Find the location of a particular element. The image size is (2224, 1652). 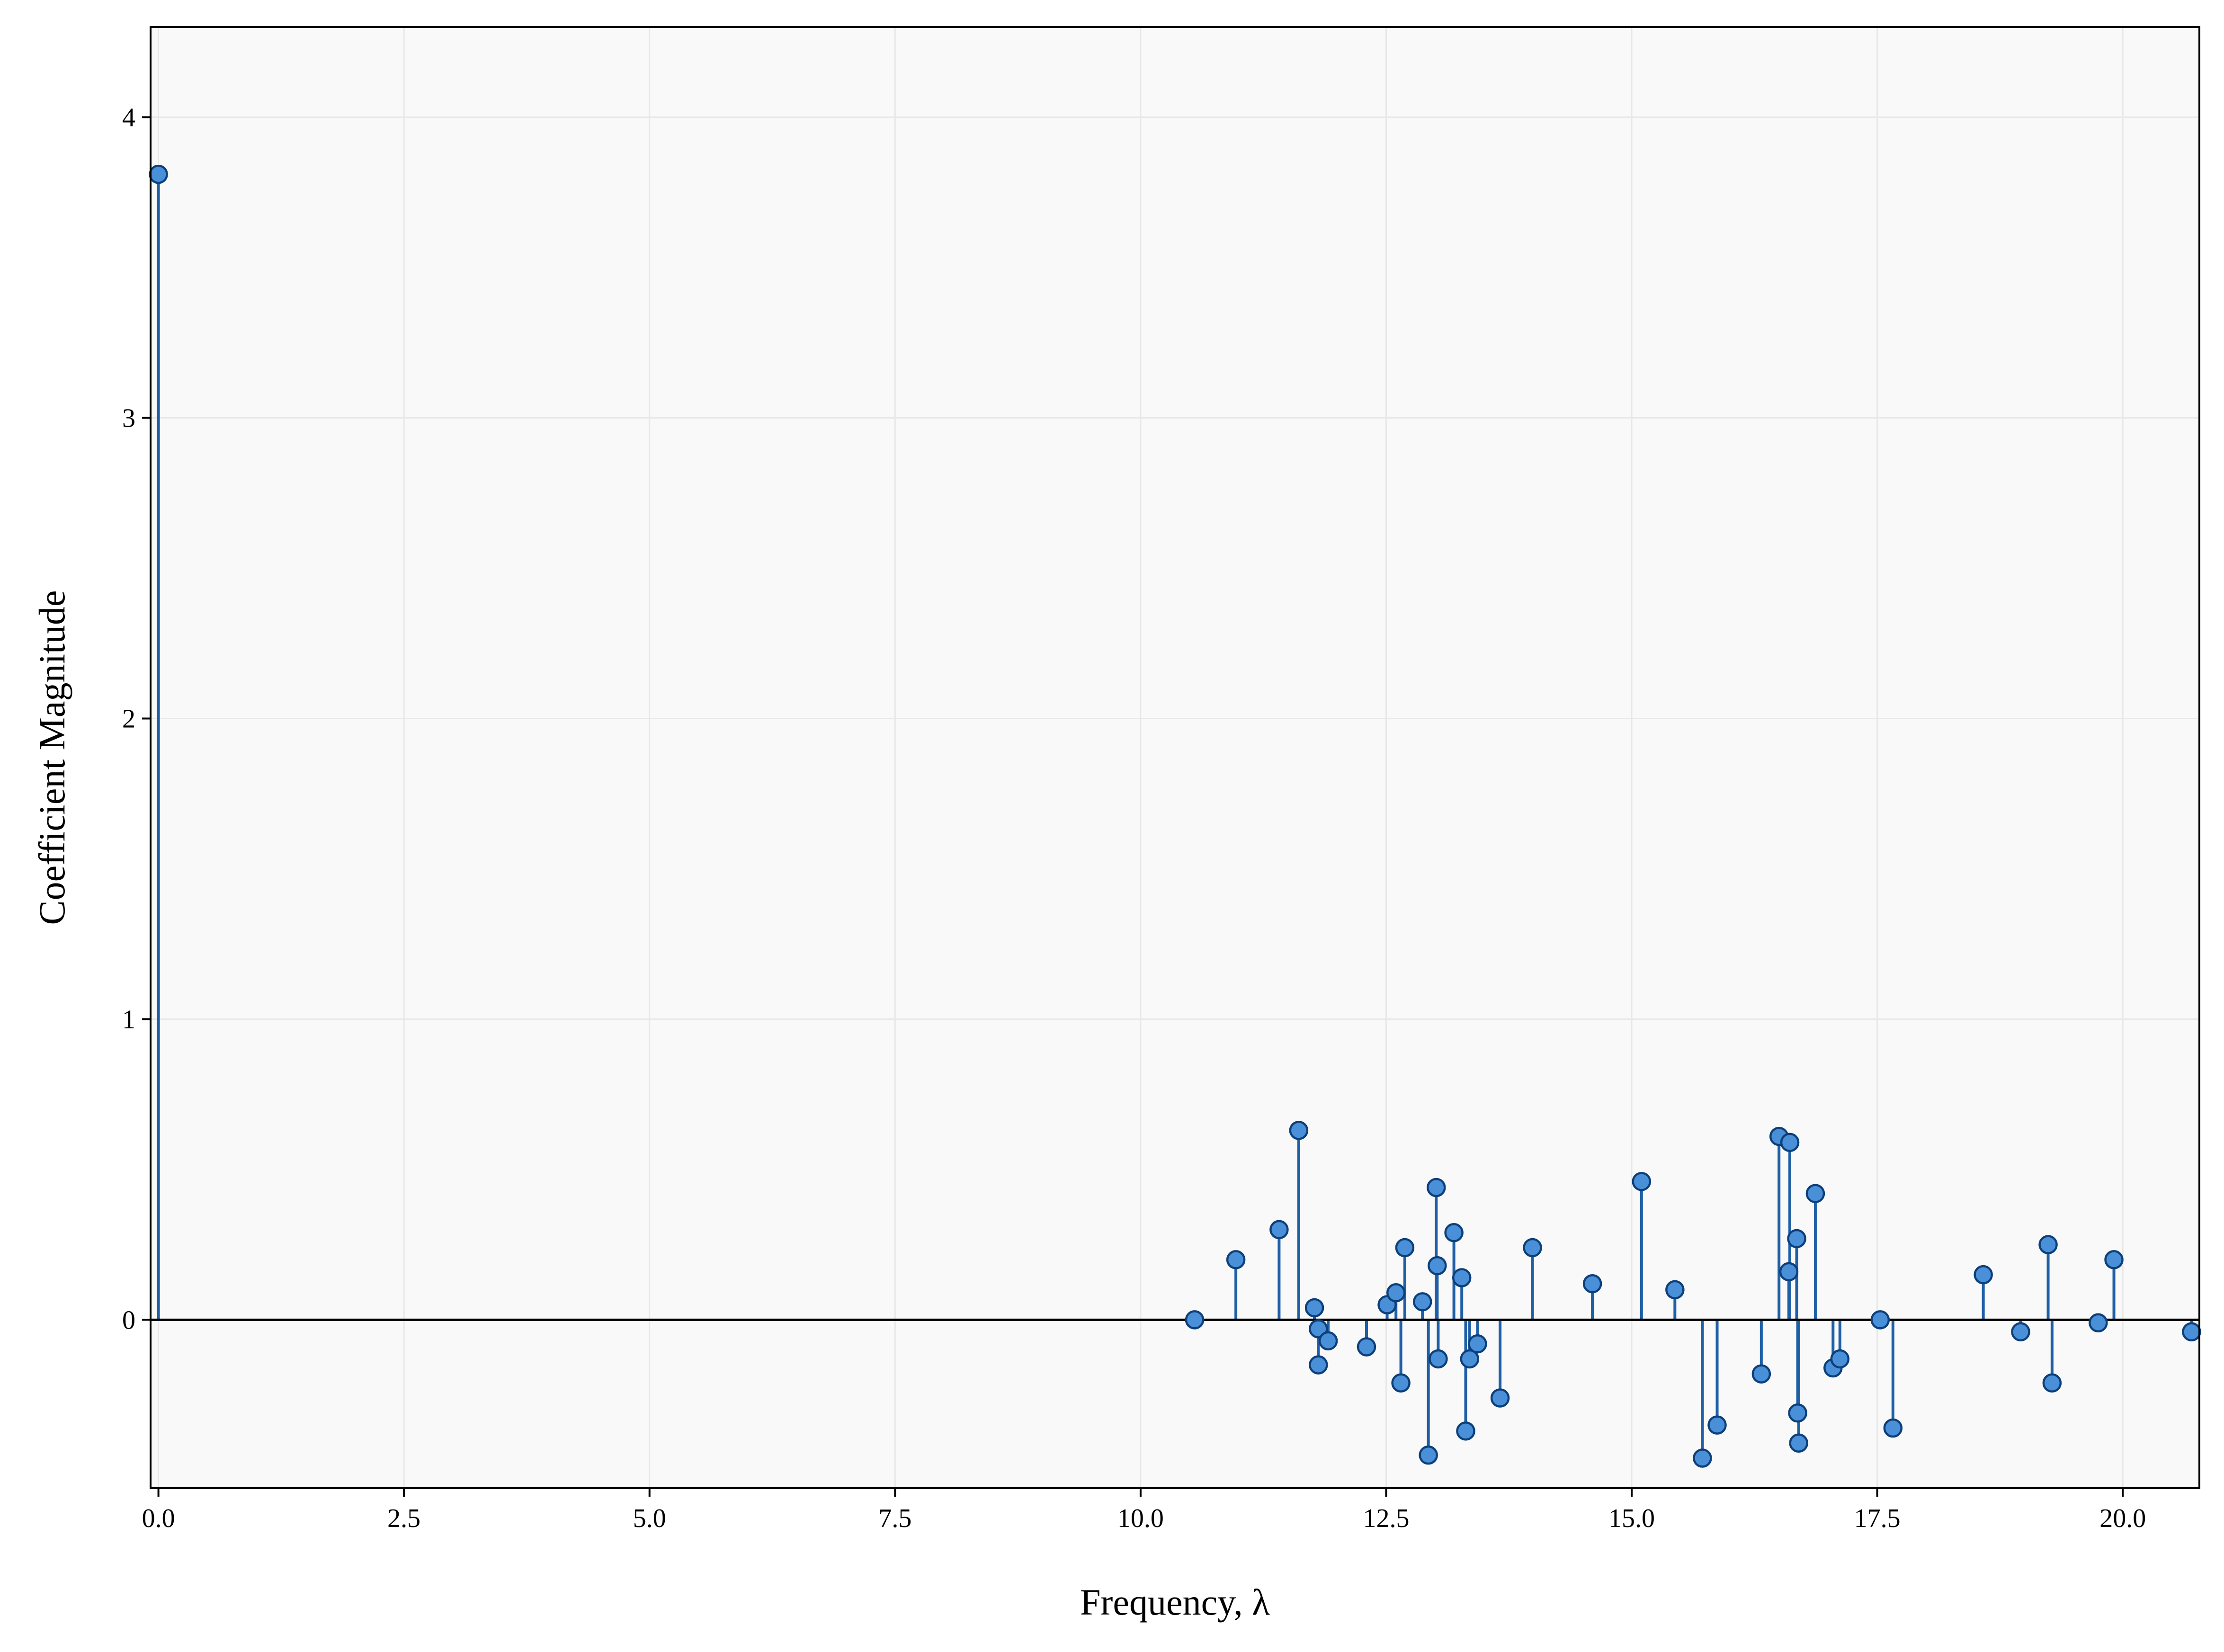

x-tick-label: 0.0 is located at coordinates (158, 1518).